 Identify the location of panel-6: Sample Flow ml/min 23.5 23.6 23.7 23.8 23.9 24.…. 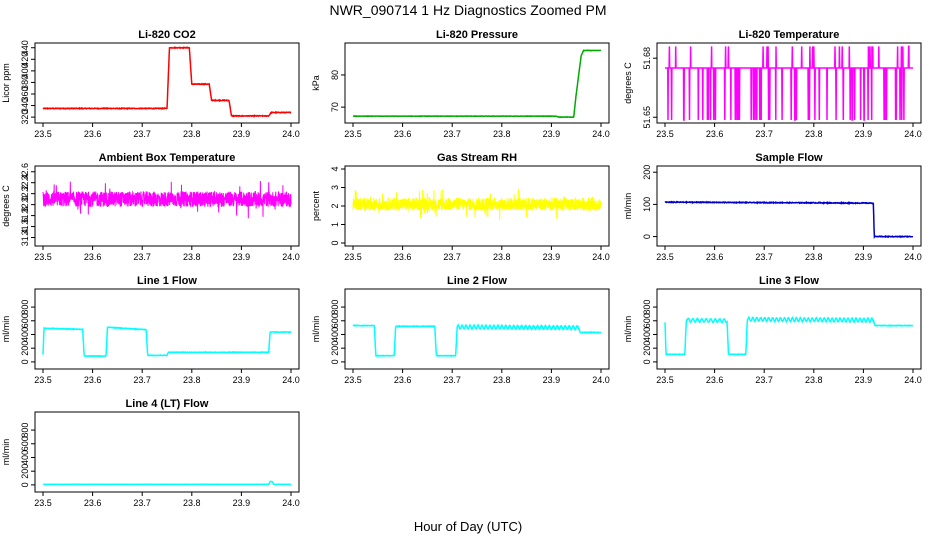
(772, 207).